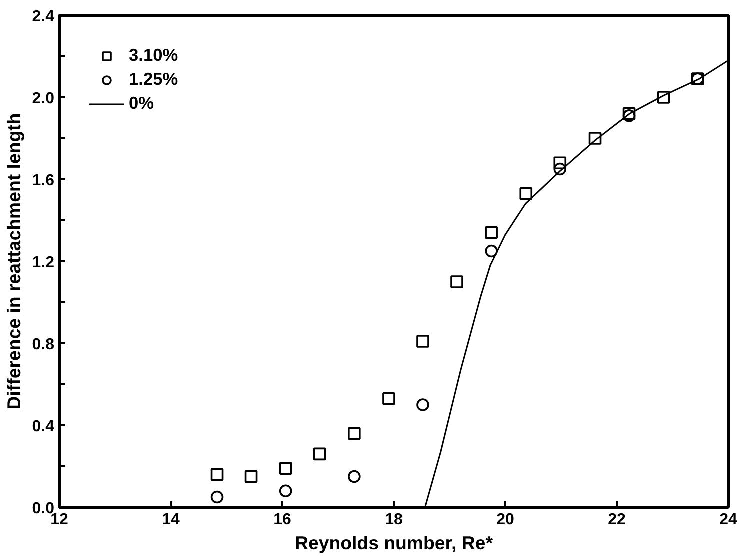 The image size is (743, 556). What do you see at coordinates (43, 345) in the screenshot?
I see `y-tick-label: 0.8` at bounding box center [43, 345].